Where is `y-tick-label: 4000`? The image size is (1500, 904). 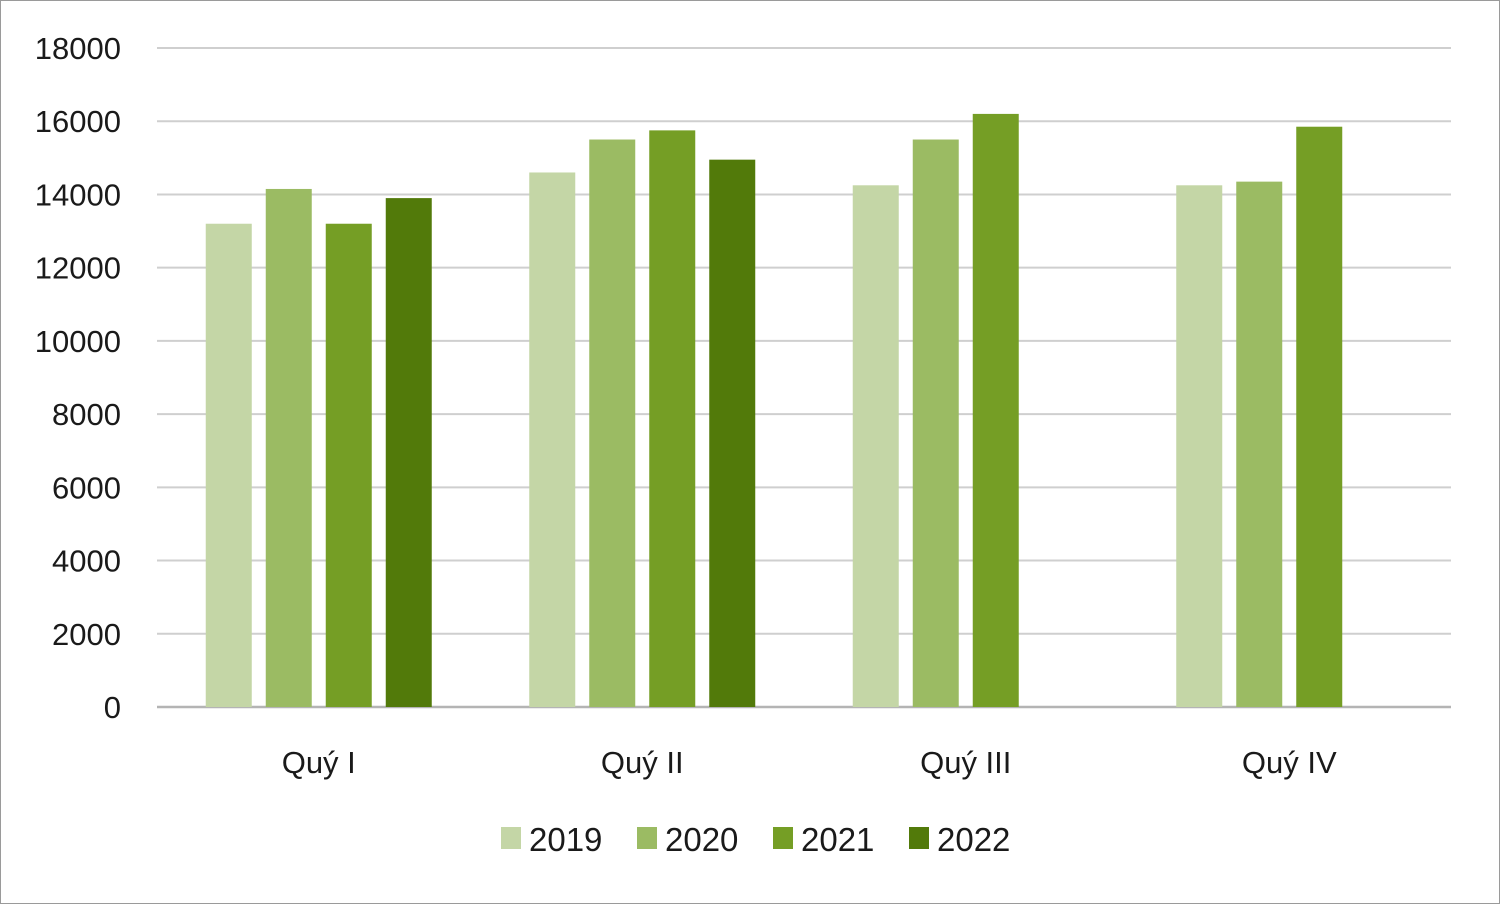
y-tick-label: 4000 is located at coordinates (86, 561).